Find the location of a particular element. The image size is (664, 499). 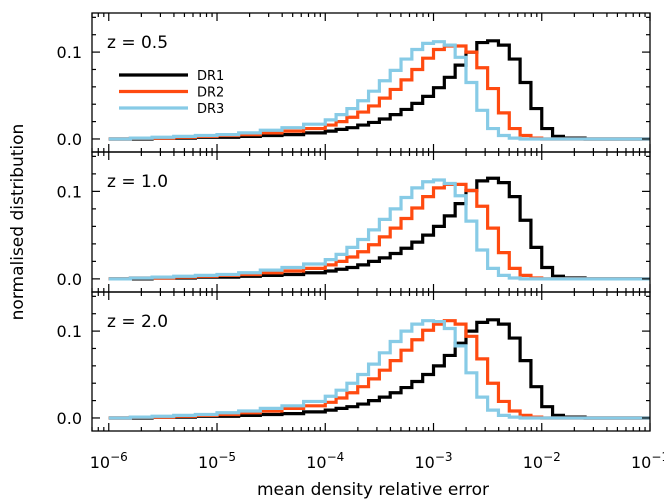

panel-label: z = 1.0 is located at coordinates (137, 182).